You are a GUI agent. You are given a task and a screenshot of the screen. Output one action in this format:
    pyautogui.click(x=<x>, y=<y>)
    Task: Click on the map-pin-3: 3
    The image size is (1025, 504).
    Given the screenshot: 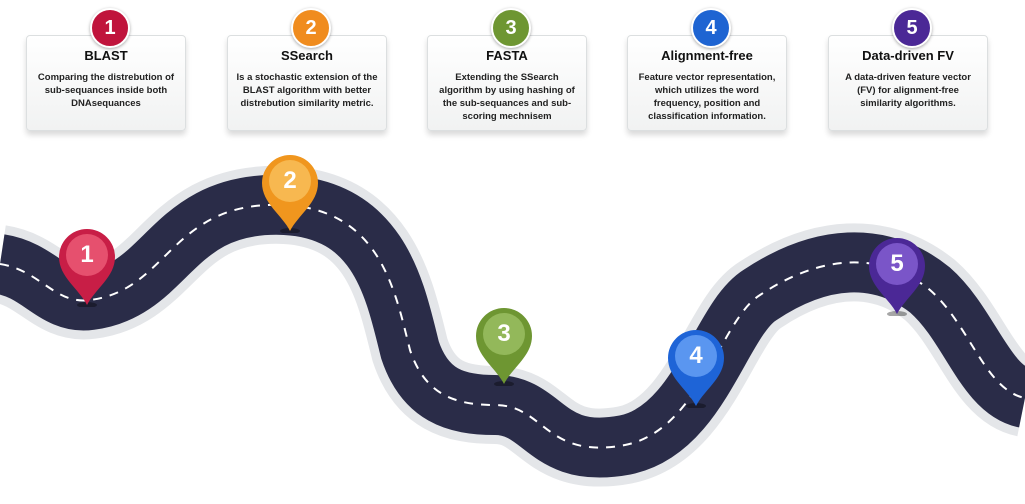 What is the action you would take?
    pyautogui.click(x=504, y=346)
    